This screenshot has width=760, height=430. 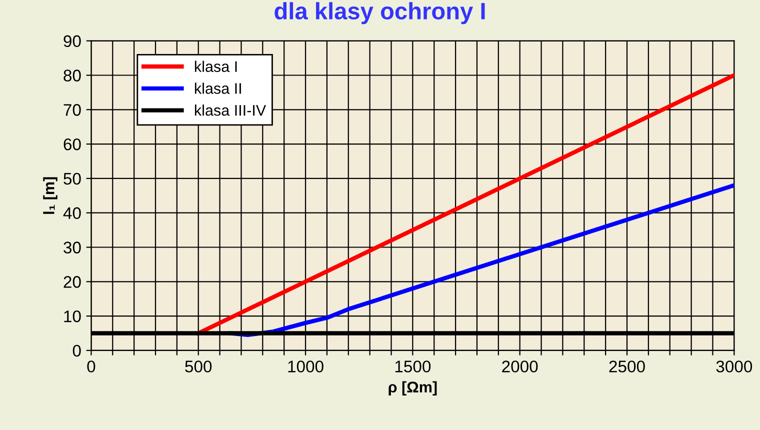 I want to click on chart-title: dla klasy ochrony I, so click(x=379, y=13).